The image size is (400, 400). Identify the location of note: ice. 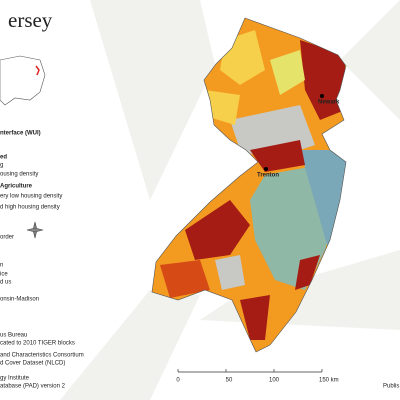
(4, 275).